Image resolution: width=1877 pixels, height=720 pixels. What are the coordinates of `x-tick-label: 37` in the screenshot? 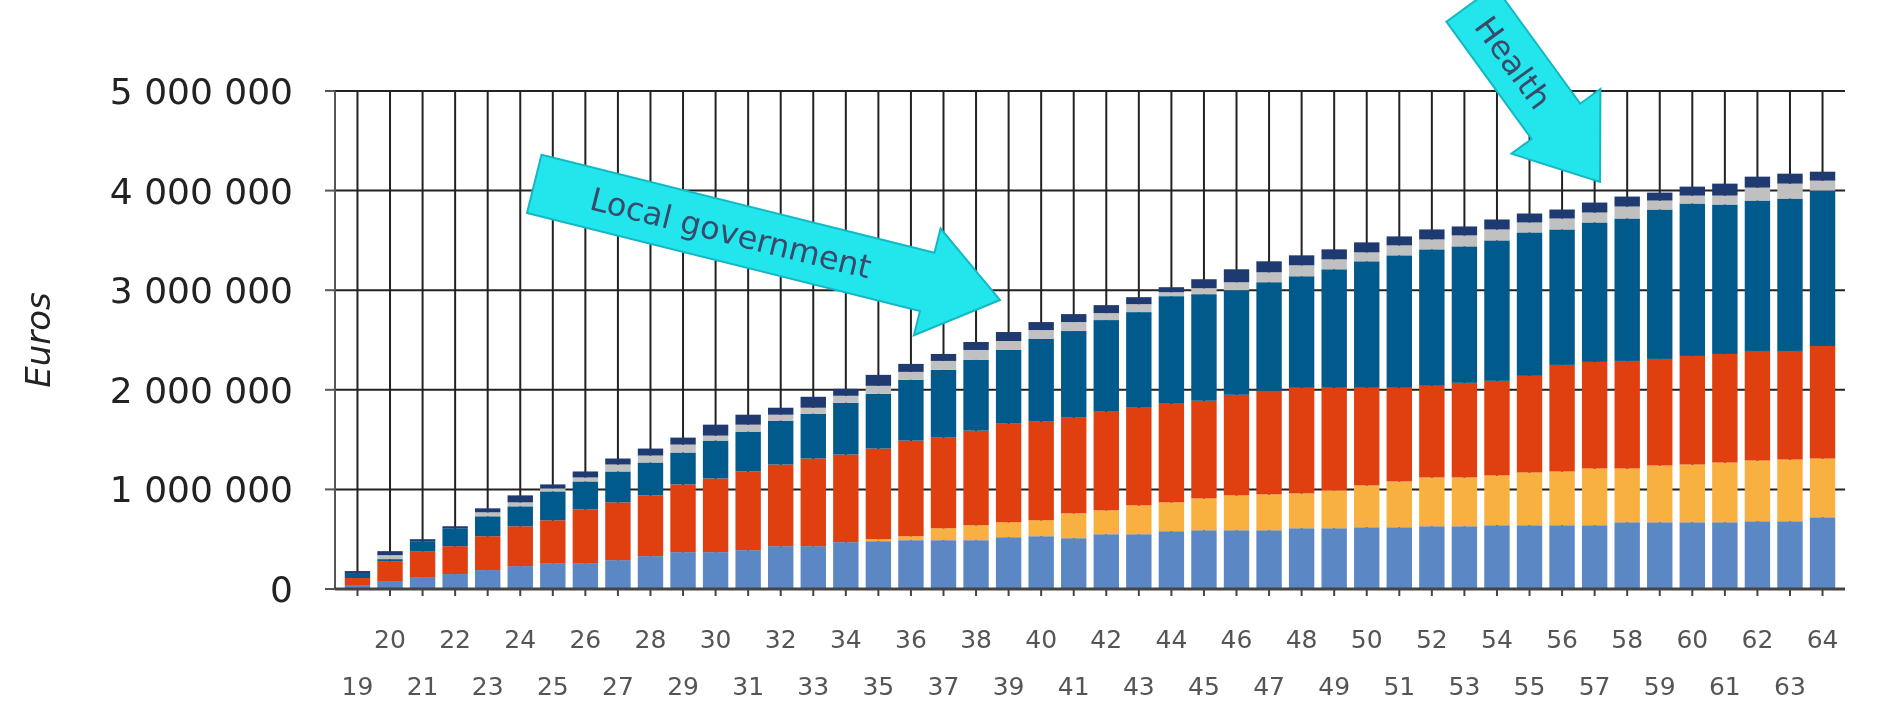 It's located at (943, 686).